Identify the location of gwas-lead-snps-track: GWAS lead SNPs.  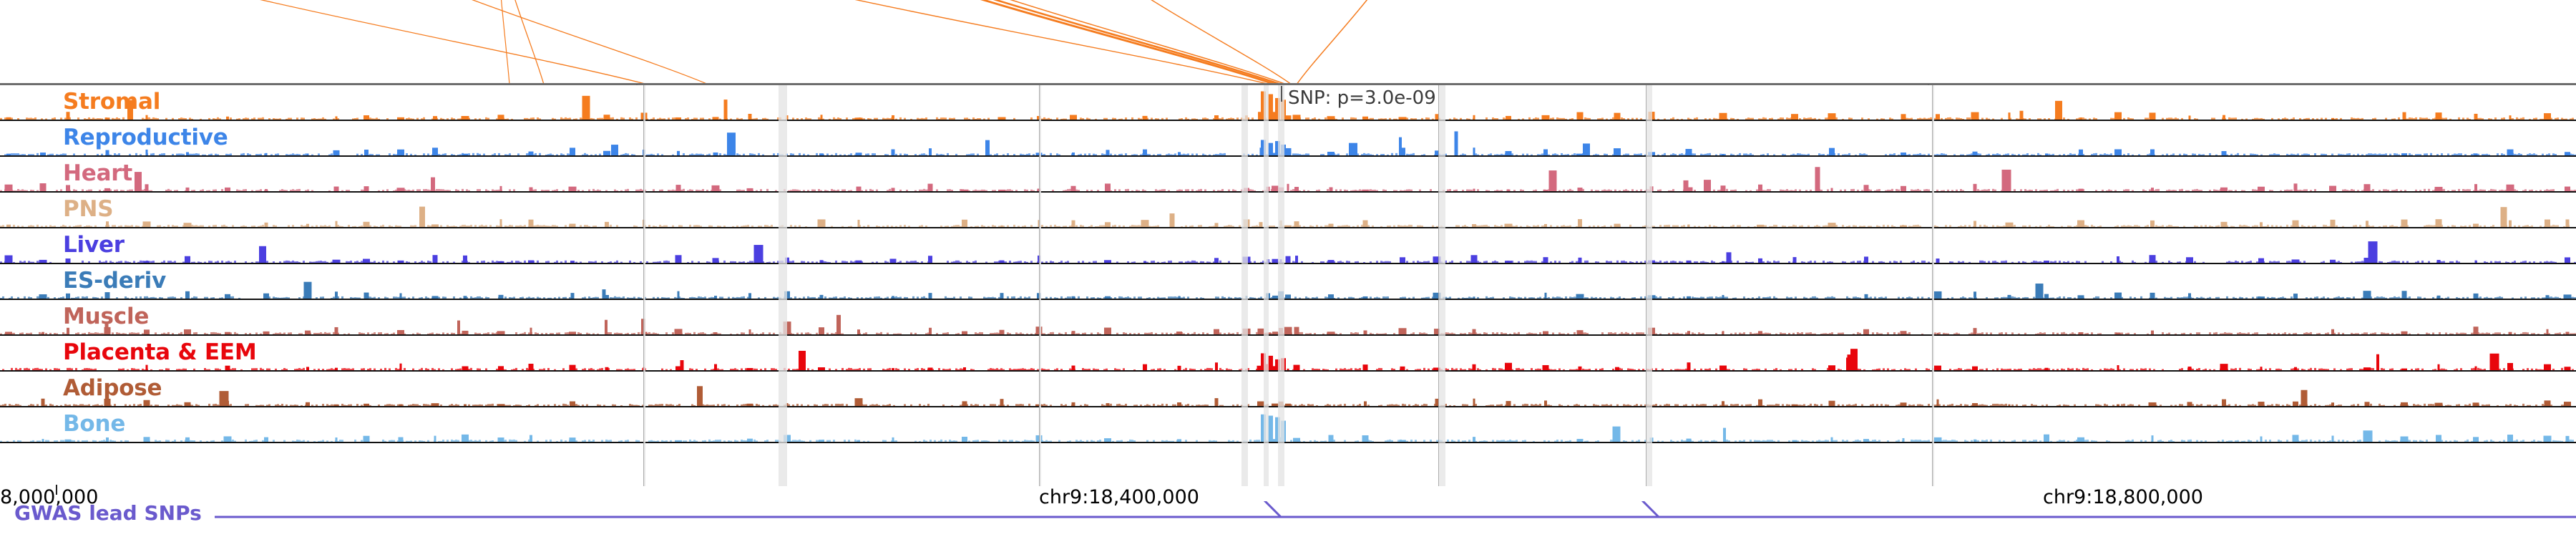
(1288, 519).